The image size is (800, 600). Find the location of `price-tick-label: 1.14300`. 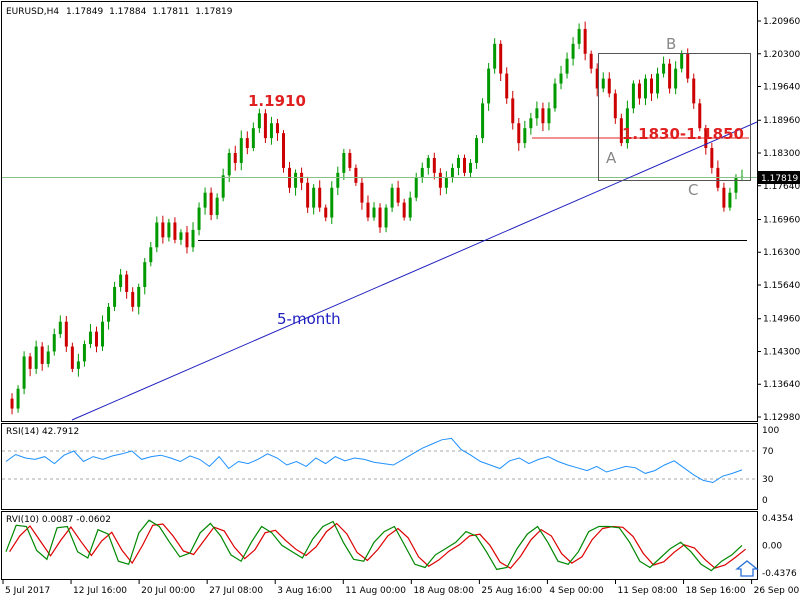

price-tick-label: 1.14300 is located at coordinates (781, 352).